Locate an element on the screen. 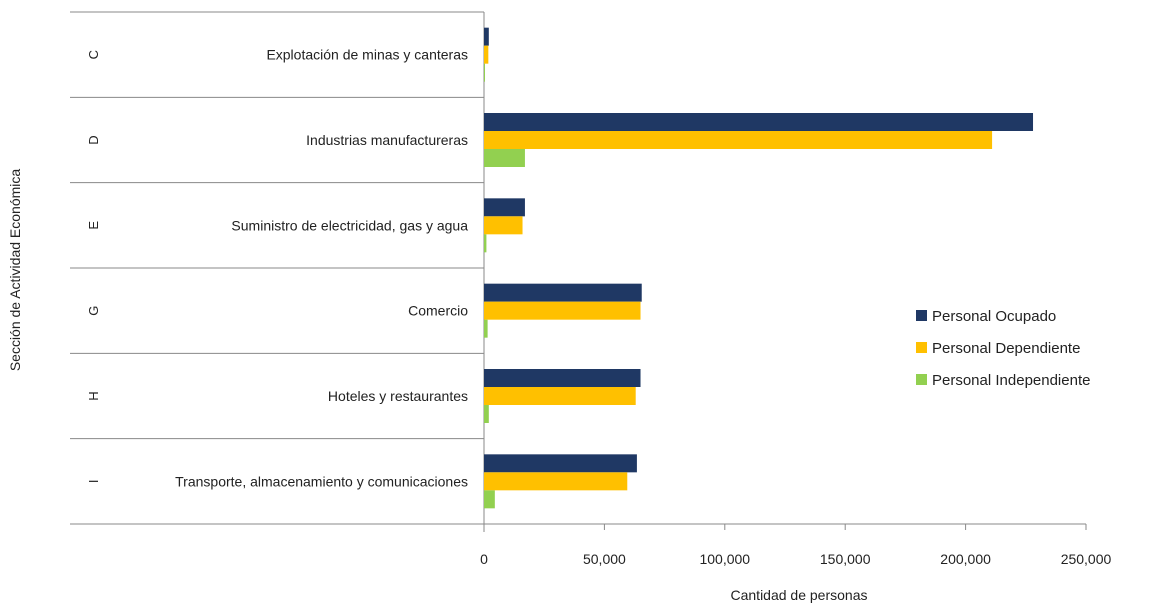 Image resolution: width=1154 pixels, height=603 pixels. category-code: H is located at coordinates (93, 395).